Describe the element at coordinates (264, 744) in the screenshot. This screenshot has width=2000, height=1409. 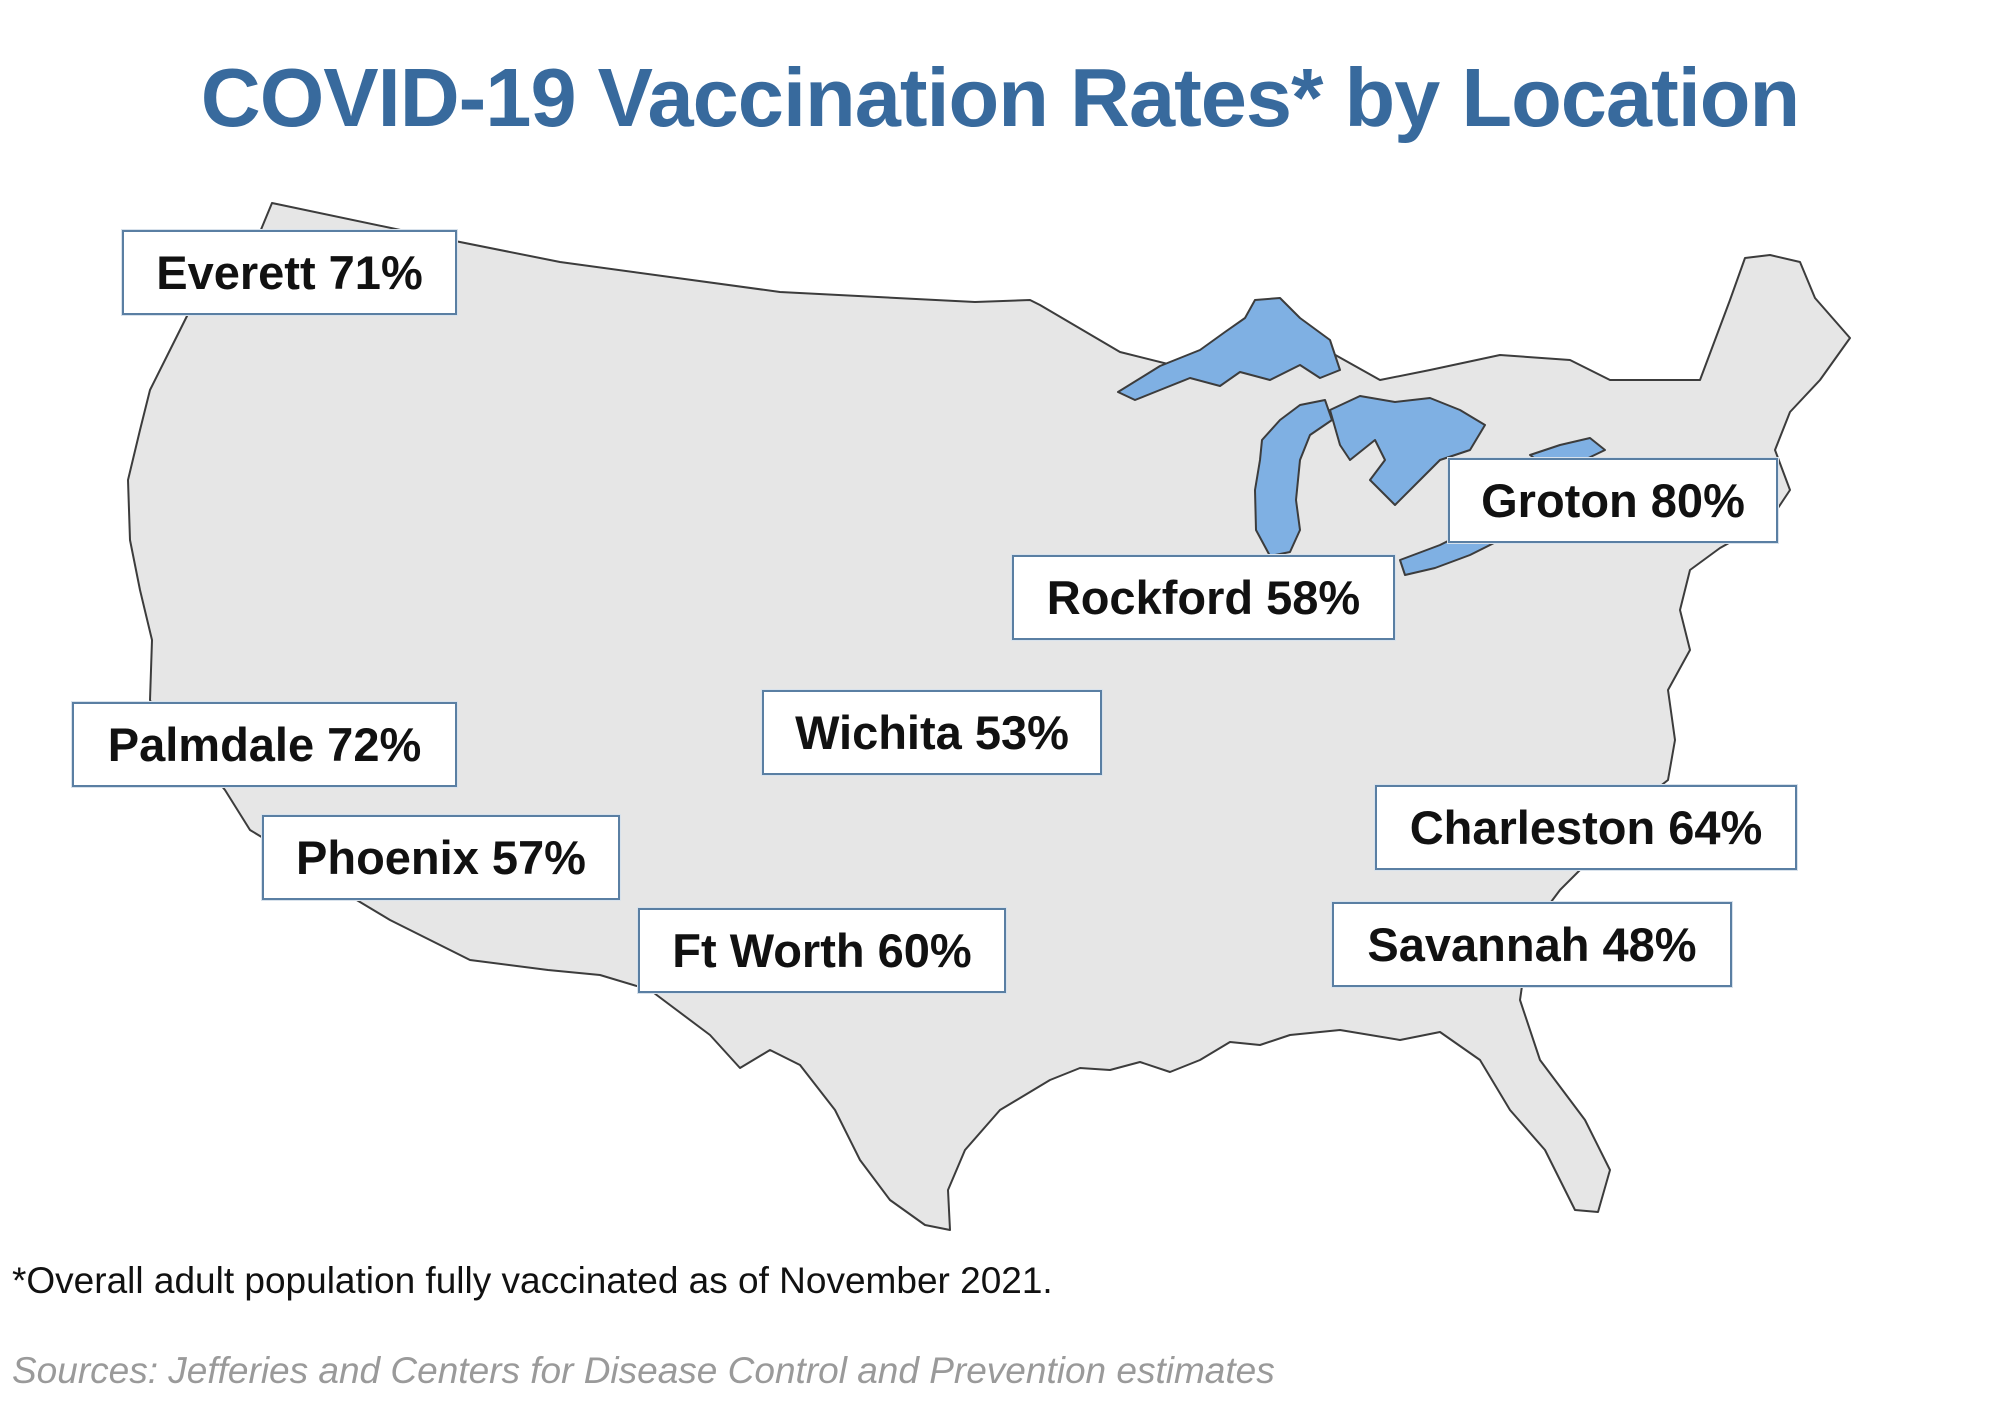
I see `location-label-palmdale: Palmdale 72%` at that location.